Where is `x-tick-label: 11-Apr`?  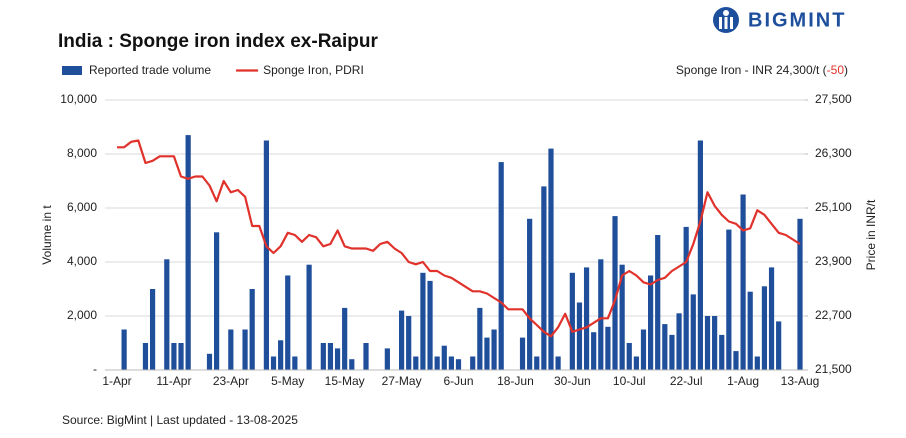
x-tick-label: 11-Apr is located at coordinates (173, 381).